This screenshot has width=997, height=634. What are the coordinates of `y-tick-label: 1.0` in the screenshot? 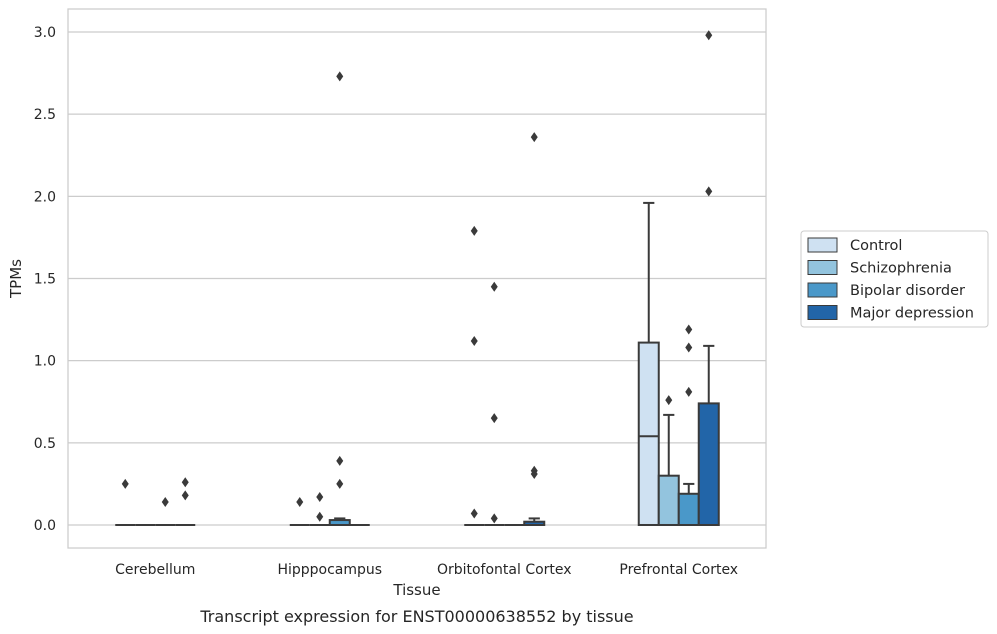 It's located at (45, 362).